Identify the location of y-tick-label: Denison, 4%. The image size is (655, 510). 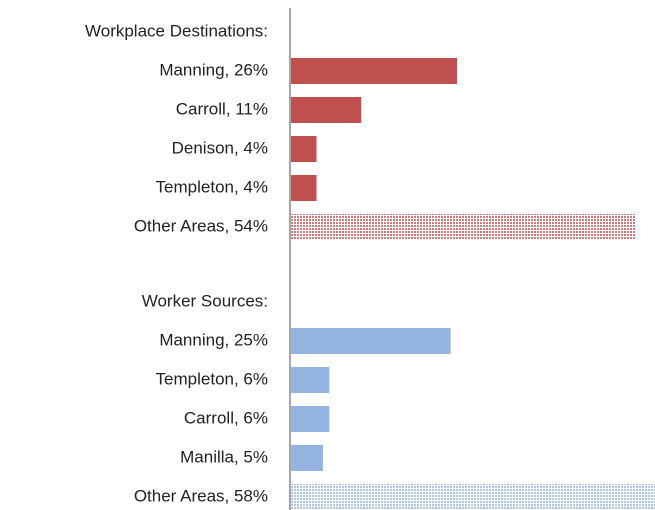
(220, 147).